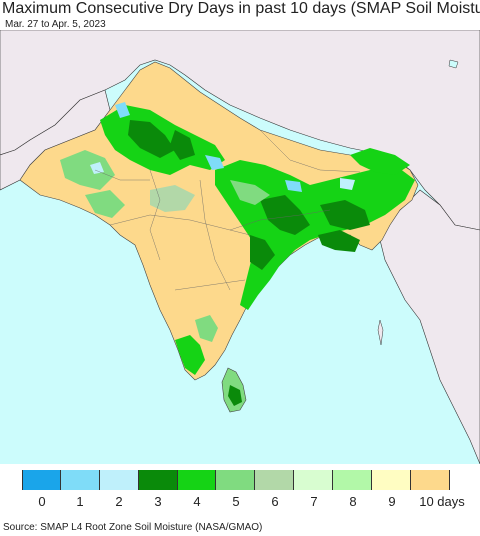 The height and width of the screenshot is (536, 480). What do you see at coordinates (243, 503) in the screenshot?
I see `legend-labels: 0 1 2 3 4 5 6 7 8 9 10 days` at bounding box center [243, 503].